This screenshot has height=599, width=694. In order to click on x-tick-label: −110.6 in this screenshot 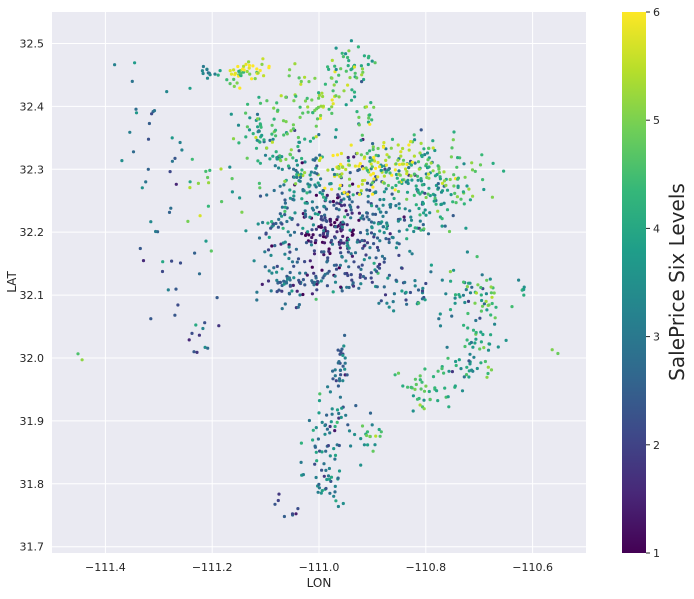, I will do `click(532, 567)`.